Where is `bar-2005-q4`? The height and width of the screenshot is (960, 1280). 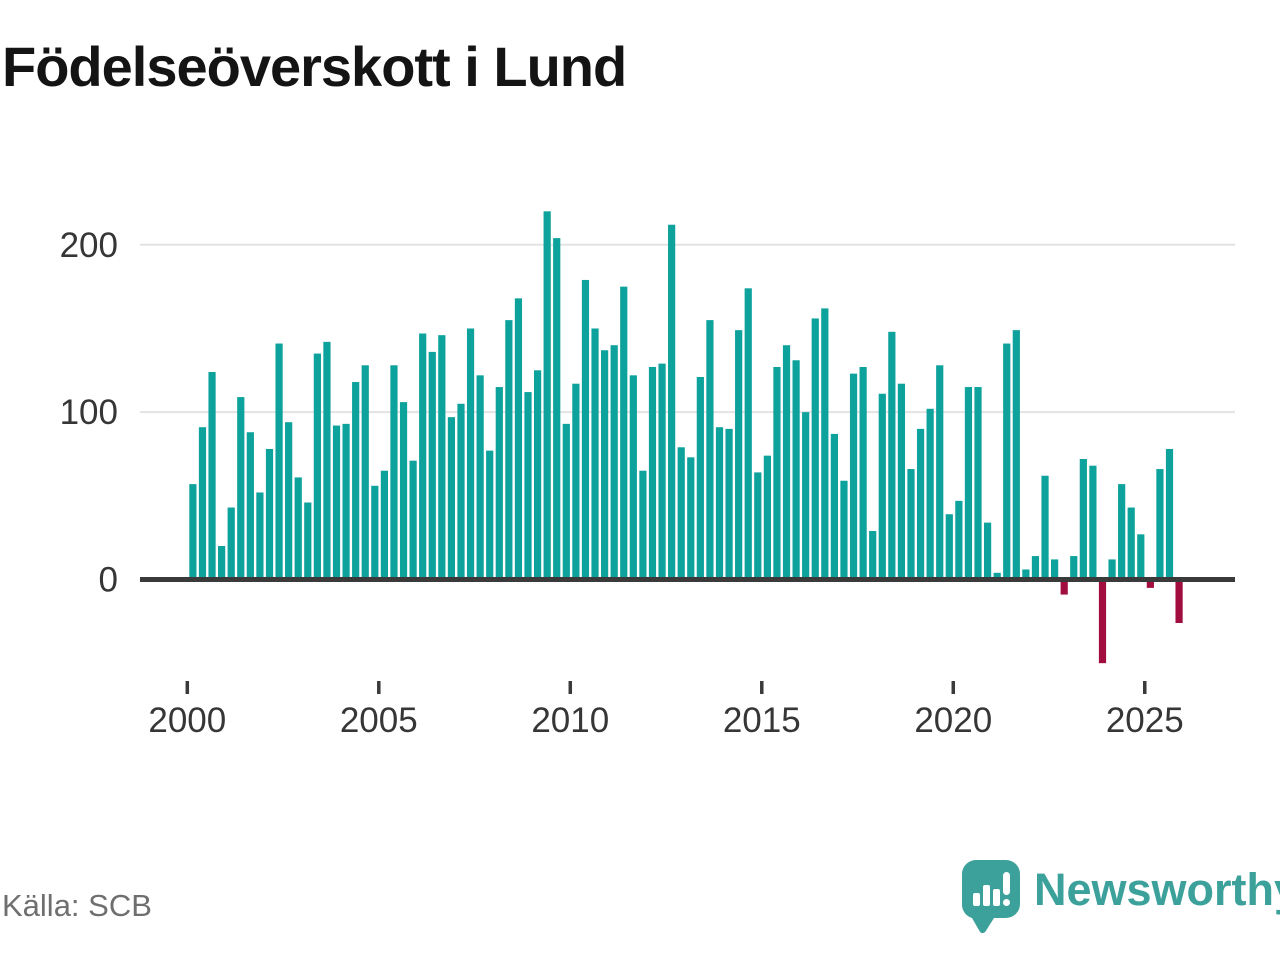
bar-2005-q4 is located at coordinates (413, 520).